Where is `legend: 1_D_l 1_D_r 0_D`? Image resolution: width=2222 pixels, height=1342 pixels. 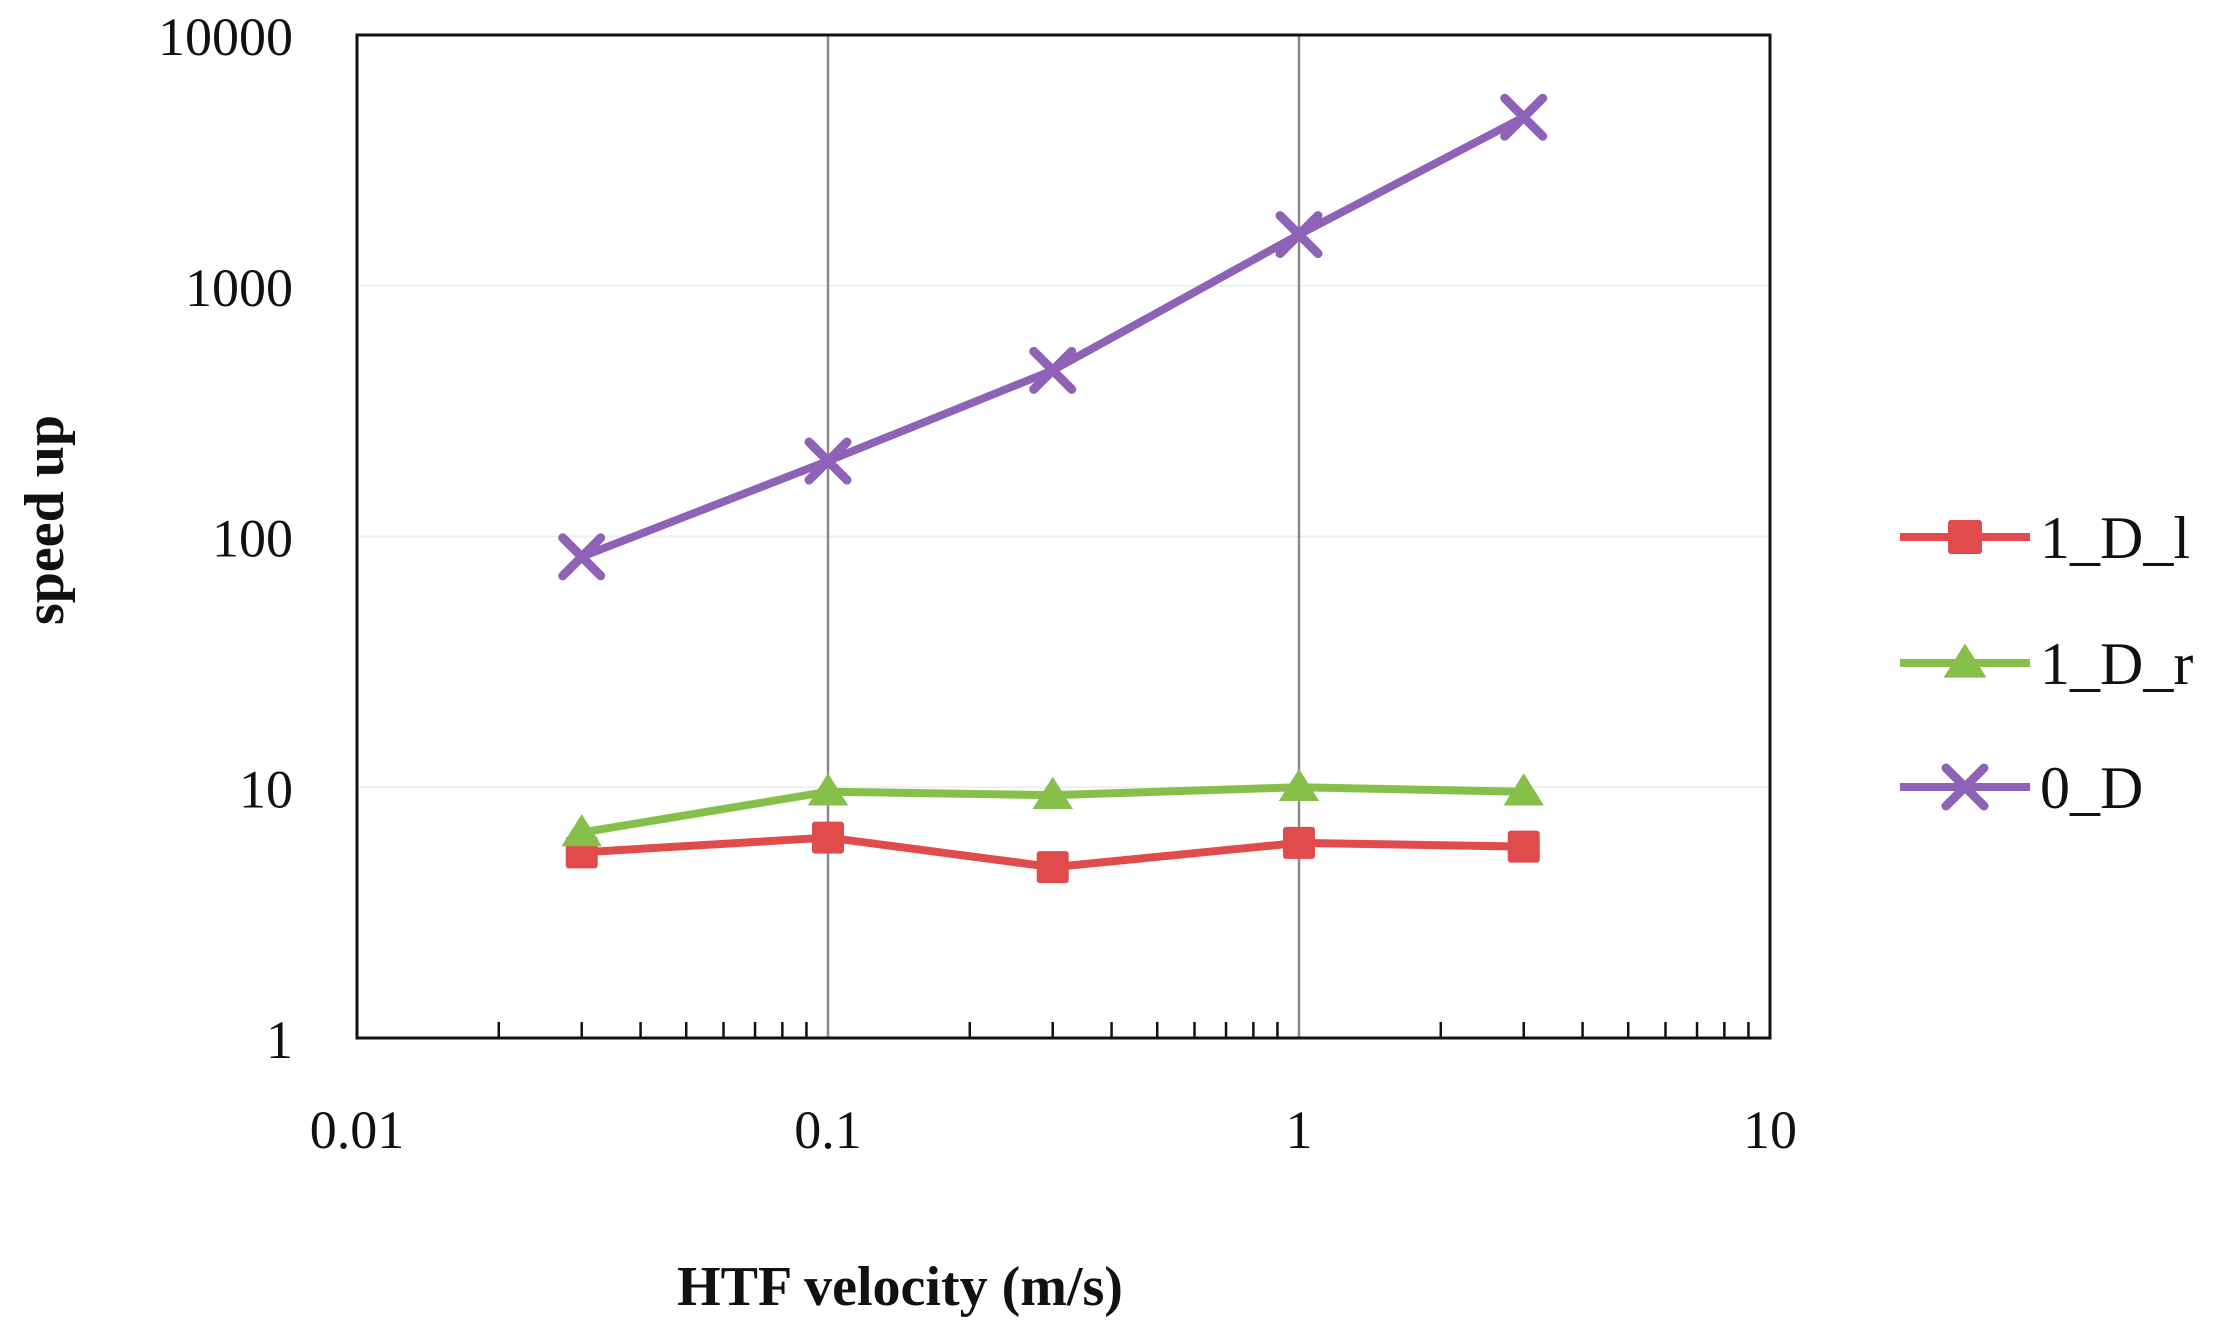 legend: 1_D_l 1_D_r 0_D is located at coordinates (2046, 663).